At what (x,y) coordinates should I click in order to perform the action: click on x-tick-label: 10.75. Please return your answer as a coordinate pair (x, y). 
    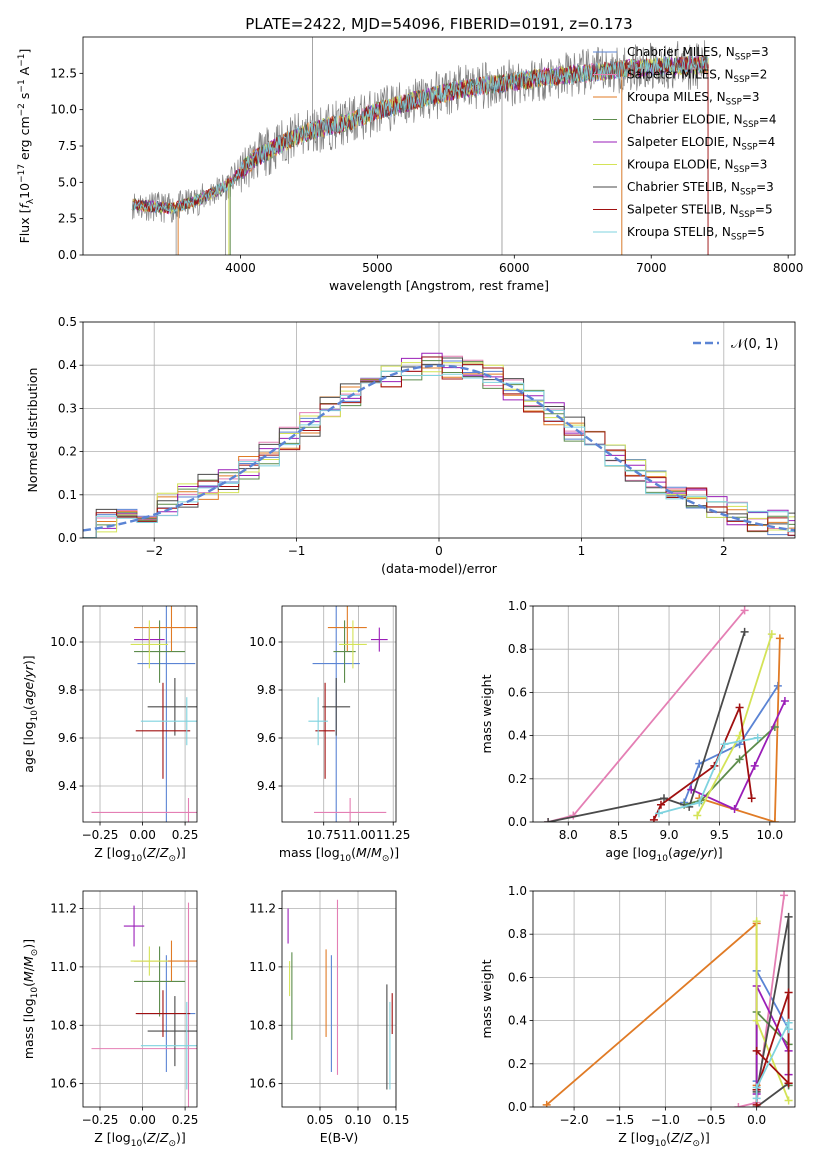
    Looking at the image, I should click on (324, 835).